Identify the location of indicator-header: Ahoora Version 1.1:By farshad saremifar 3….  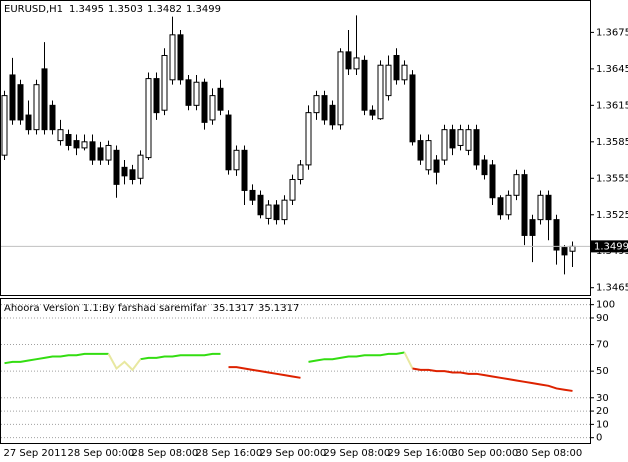
(151, 308).